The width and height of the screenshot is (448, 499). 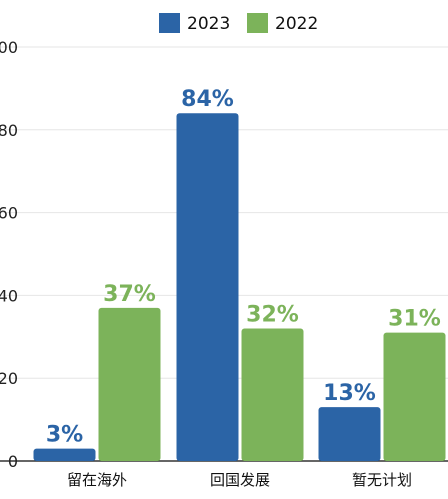 I want to click on y-tick-label: 60, so click(x=9, y=213).